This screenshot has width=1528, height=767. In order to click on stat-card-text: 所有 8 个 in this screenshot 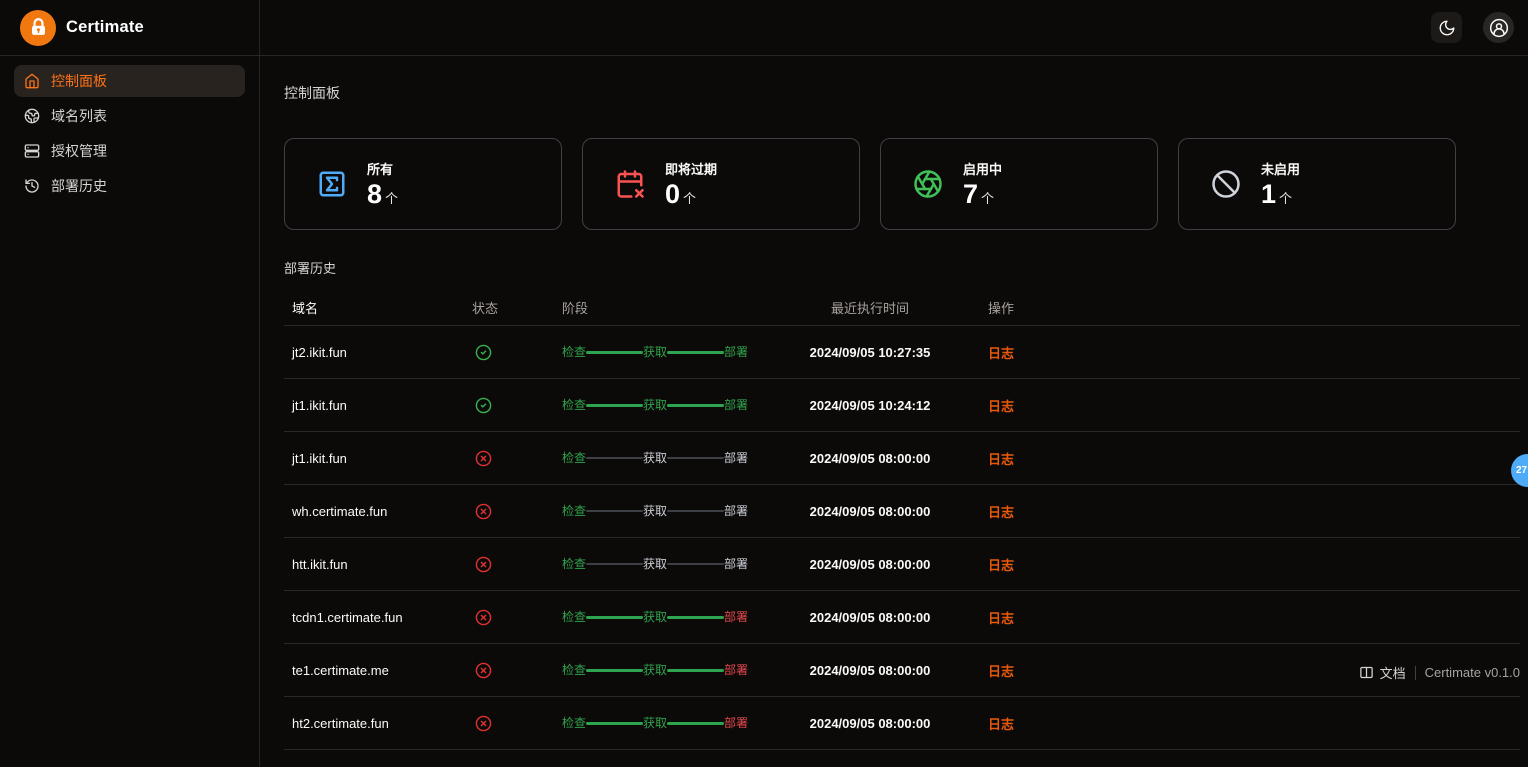, I will do `click(382, 184)`.